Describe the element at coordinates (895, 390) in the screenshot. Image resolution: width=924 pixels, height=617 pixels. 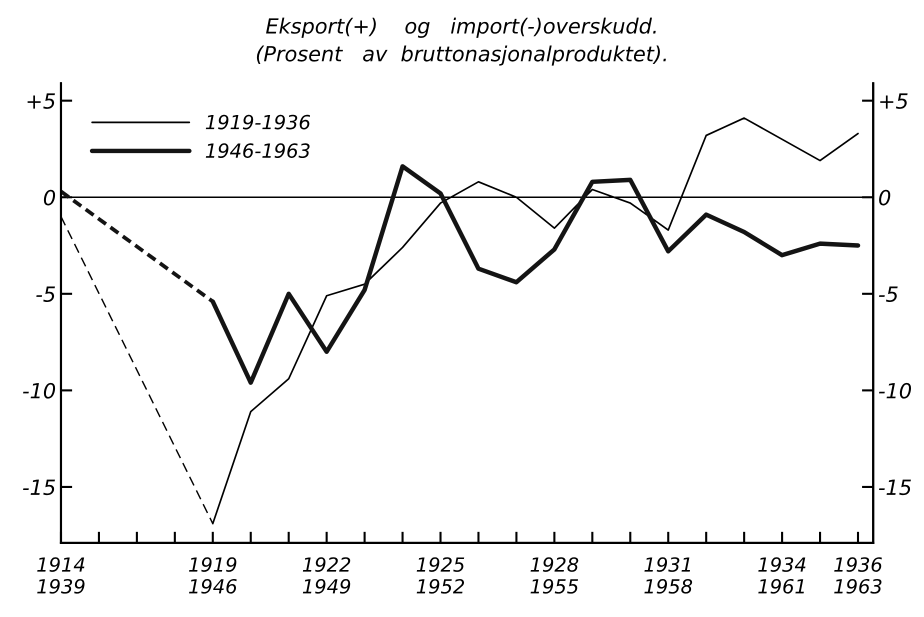
I see `y2-tick-label: -10` at that location.